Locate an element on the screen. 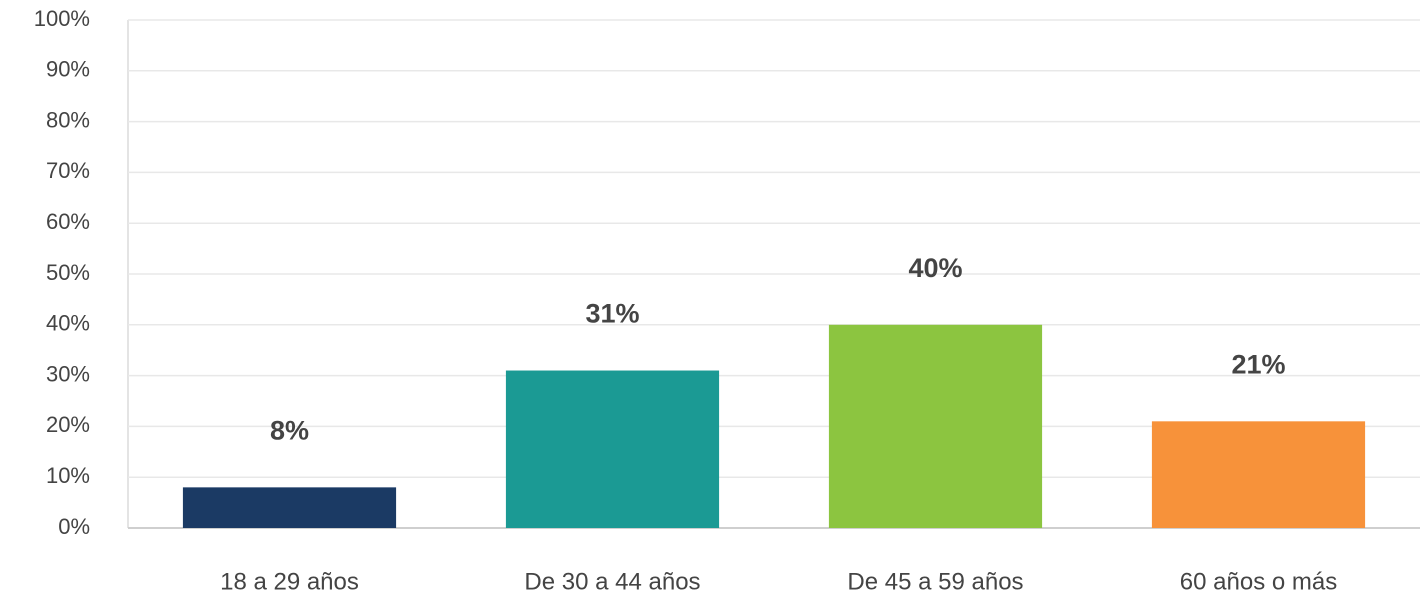 The height and width of the screenshot is (599, 1422). data-label: 40% is located at coordinates (935, 268).